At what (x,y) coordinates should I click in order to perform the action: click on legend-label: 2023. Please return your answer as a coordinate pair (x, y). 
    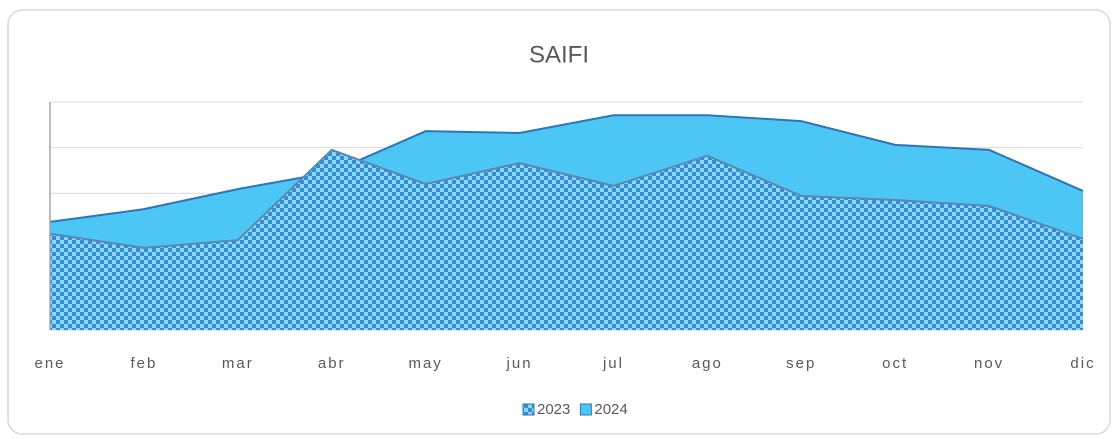
    Looking at the image, I should click on (553, 409).